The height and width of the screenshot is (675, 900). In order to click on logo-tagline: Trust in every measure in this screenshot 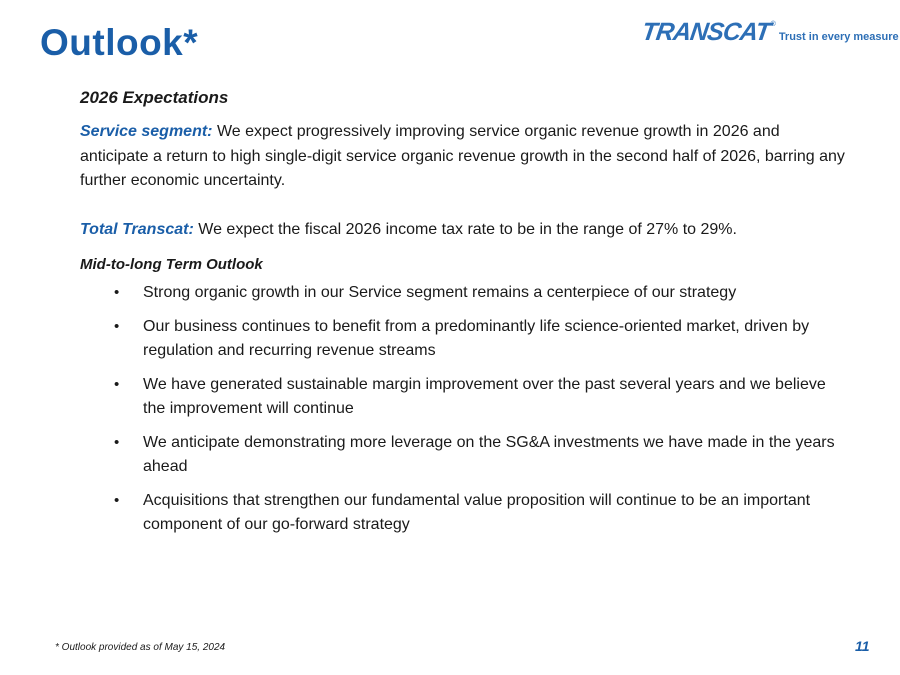, I will do `click(838, 37)`.